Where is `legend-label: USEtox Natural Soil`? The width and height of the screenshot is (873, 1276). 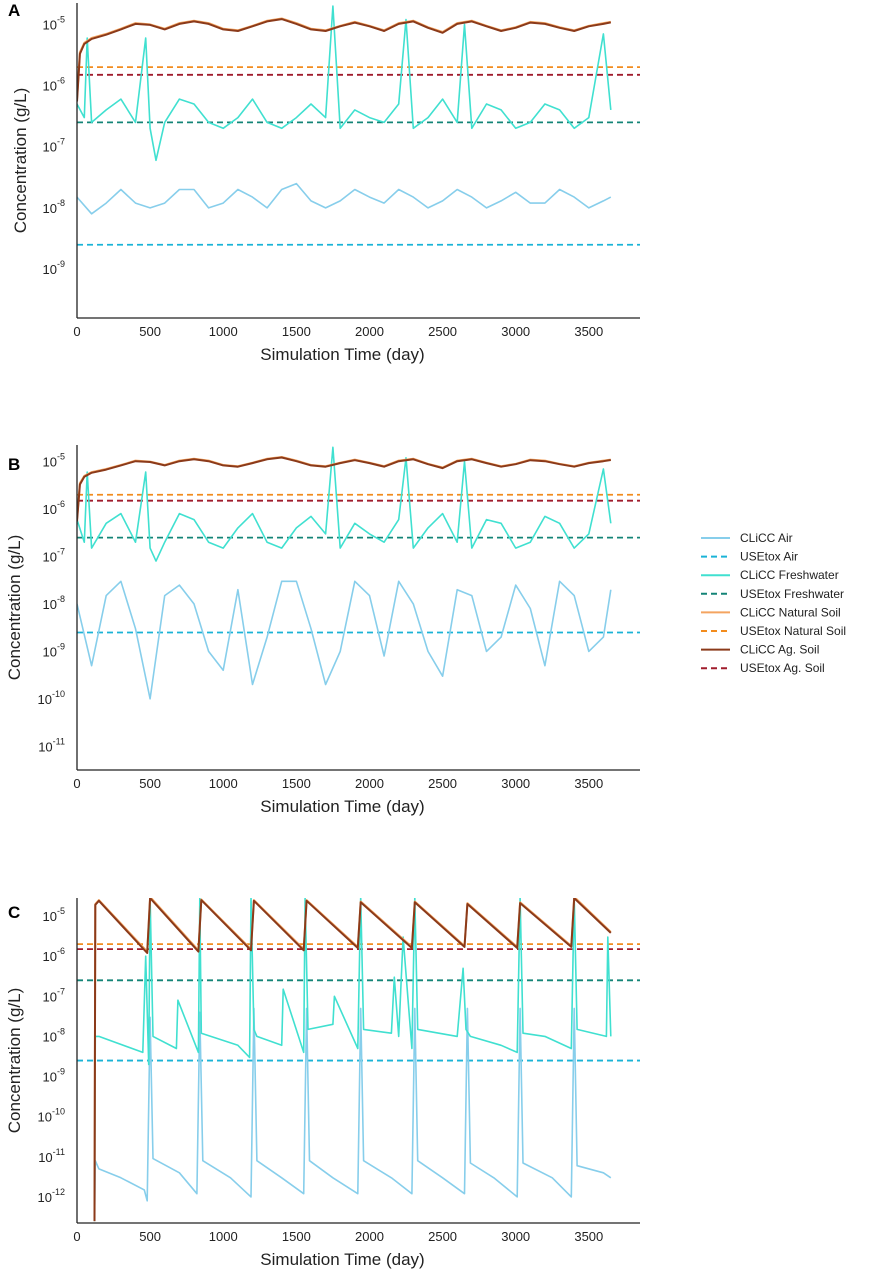
legend-label: USEtox Natural Soil is located at coordinates (793, 631).